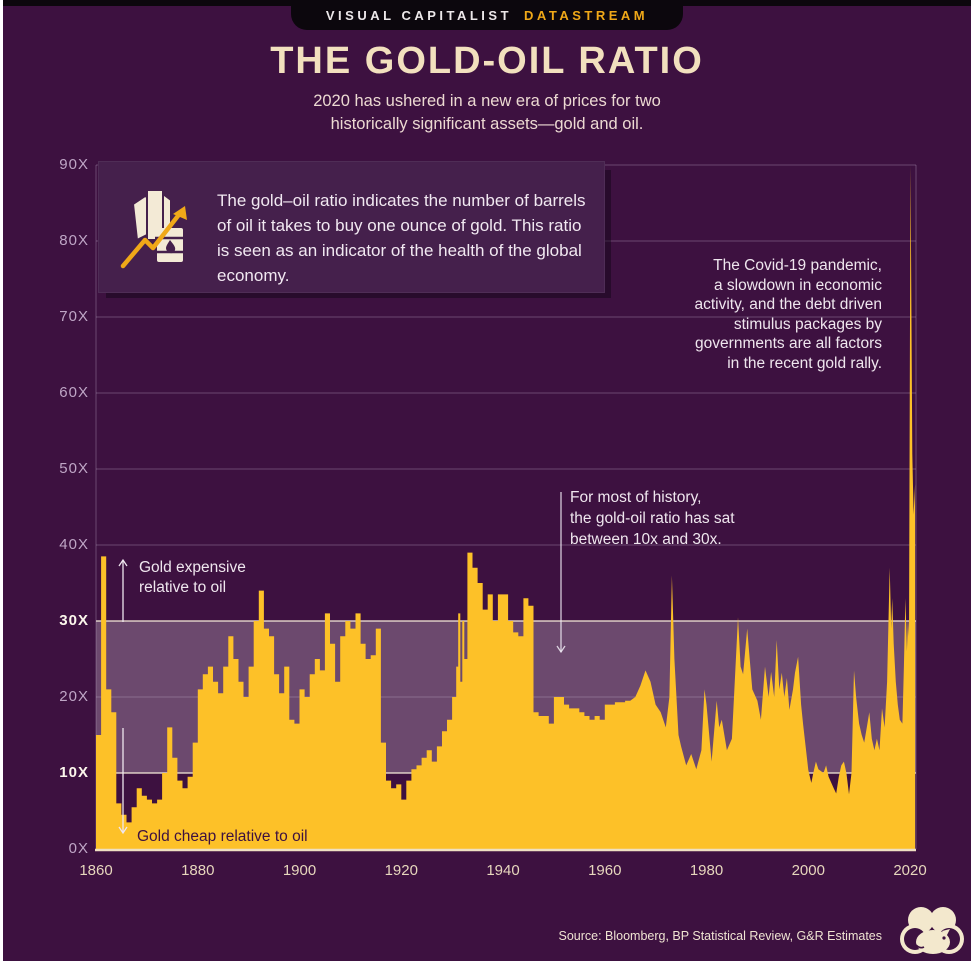  Describe the element at coordinates (636, 497) in the screenshot. I see `band-note-line: For most of history,` at that location.